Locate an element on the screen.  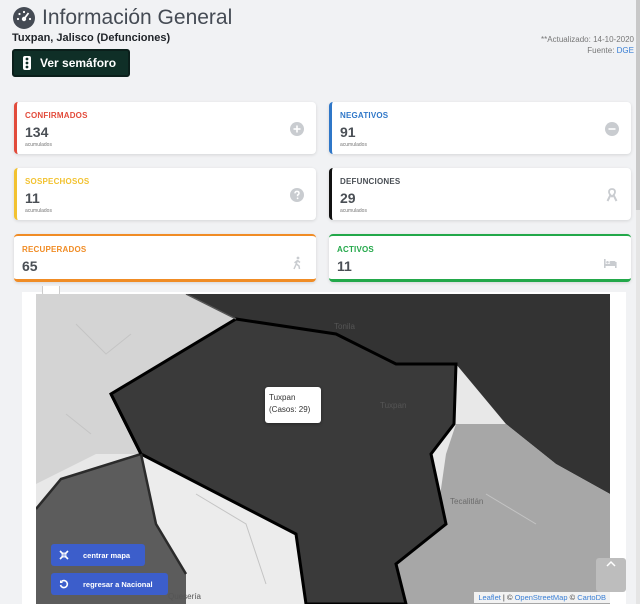
source-prefix: Fuente: is located at coordinates (602, 50).